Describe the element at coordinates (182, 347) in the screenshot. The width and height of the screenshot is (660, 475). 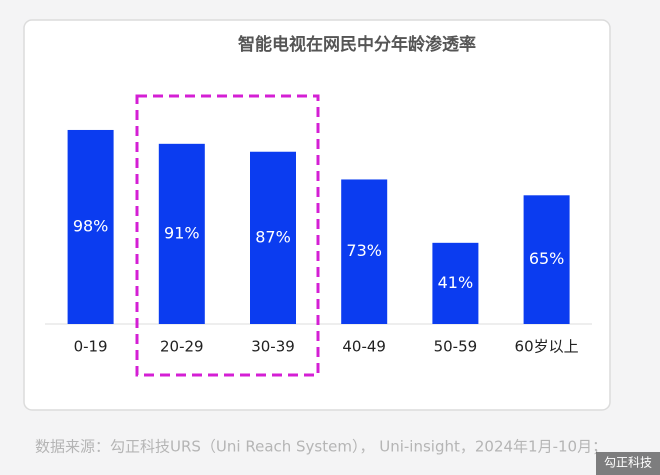
I see `x-tick-label: 20-29` at that location.